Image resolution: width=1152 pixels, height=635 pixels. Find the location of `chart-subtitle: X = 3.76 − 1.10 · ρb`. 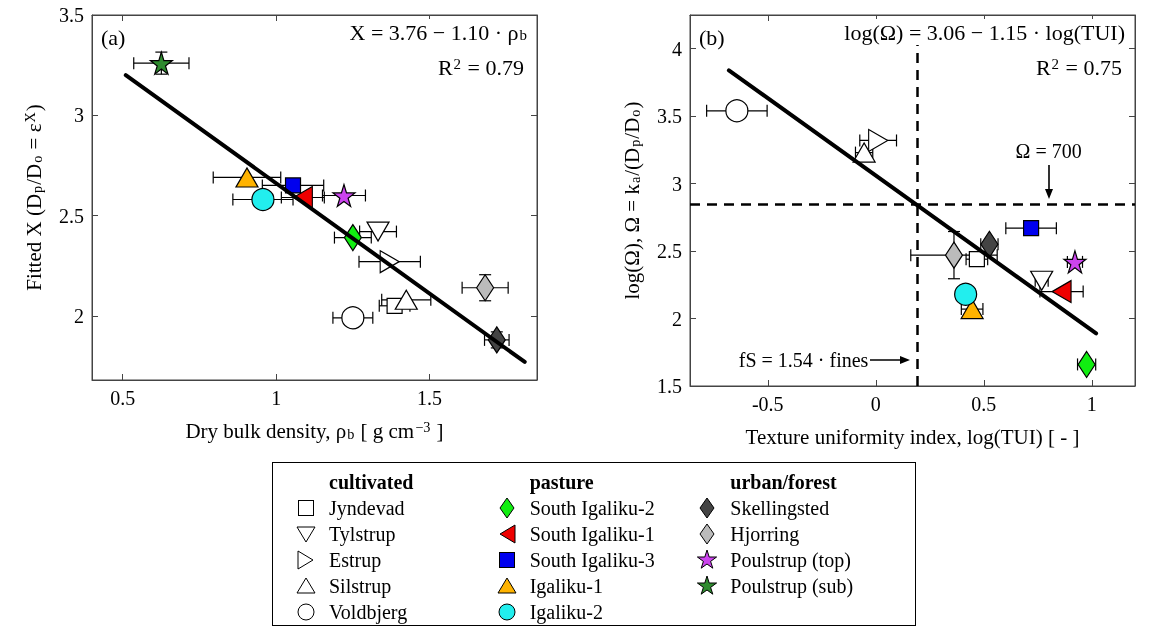

chart-subtitle: X = 3.76 − 1.10 · ρb is located at coordinates (438, 32).